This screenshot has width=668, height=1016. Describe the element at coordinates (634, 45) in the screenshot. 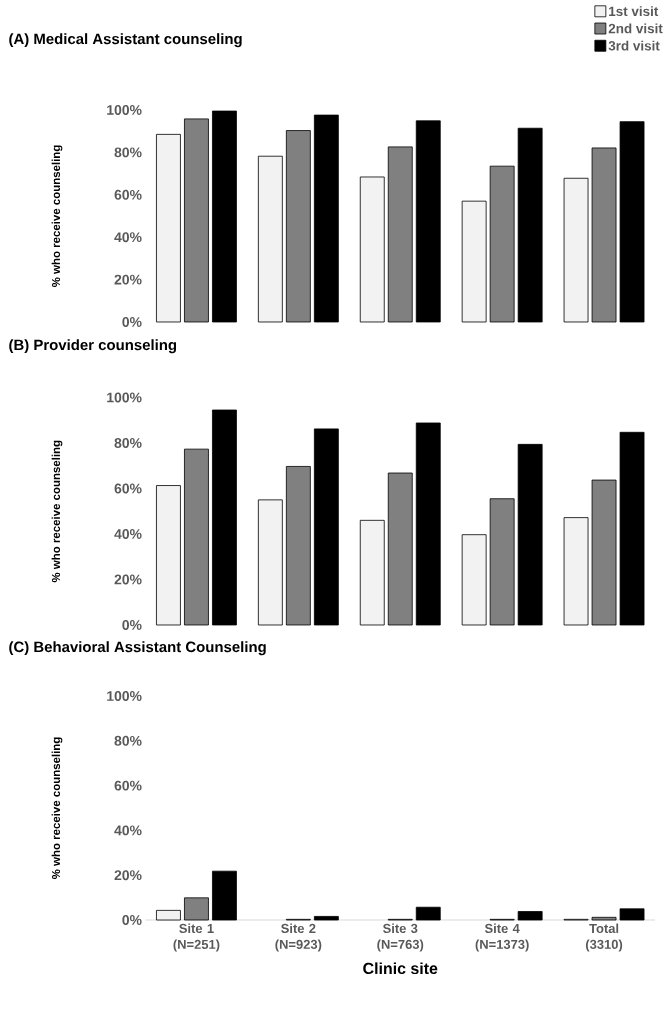

I see `legend-label: 3rd visit` at that location.